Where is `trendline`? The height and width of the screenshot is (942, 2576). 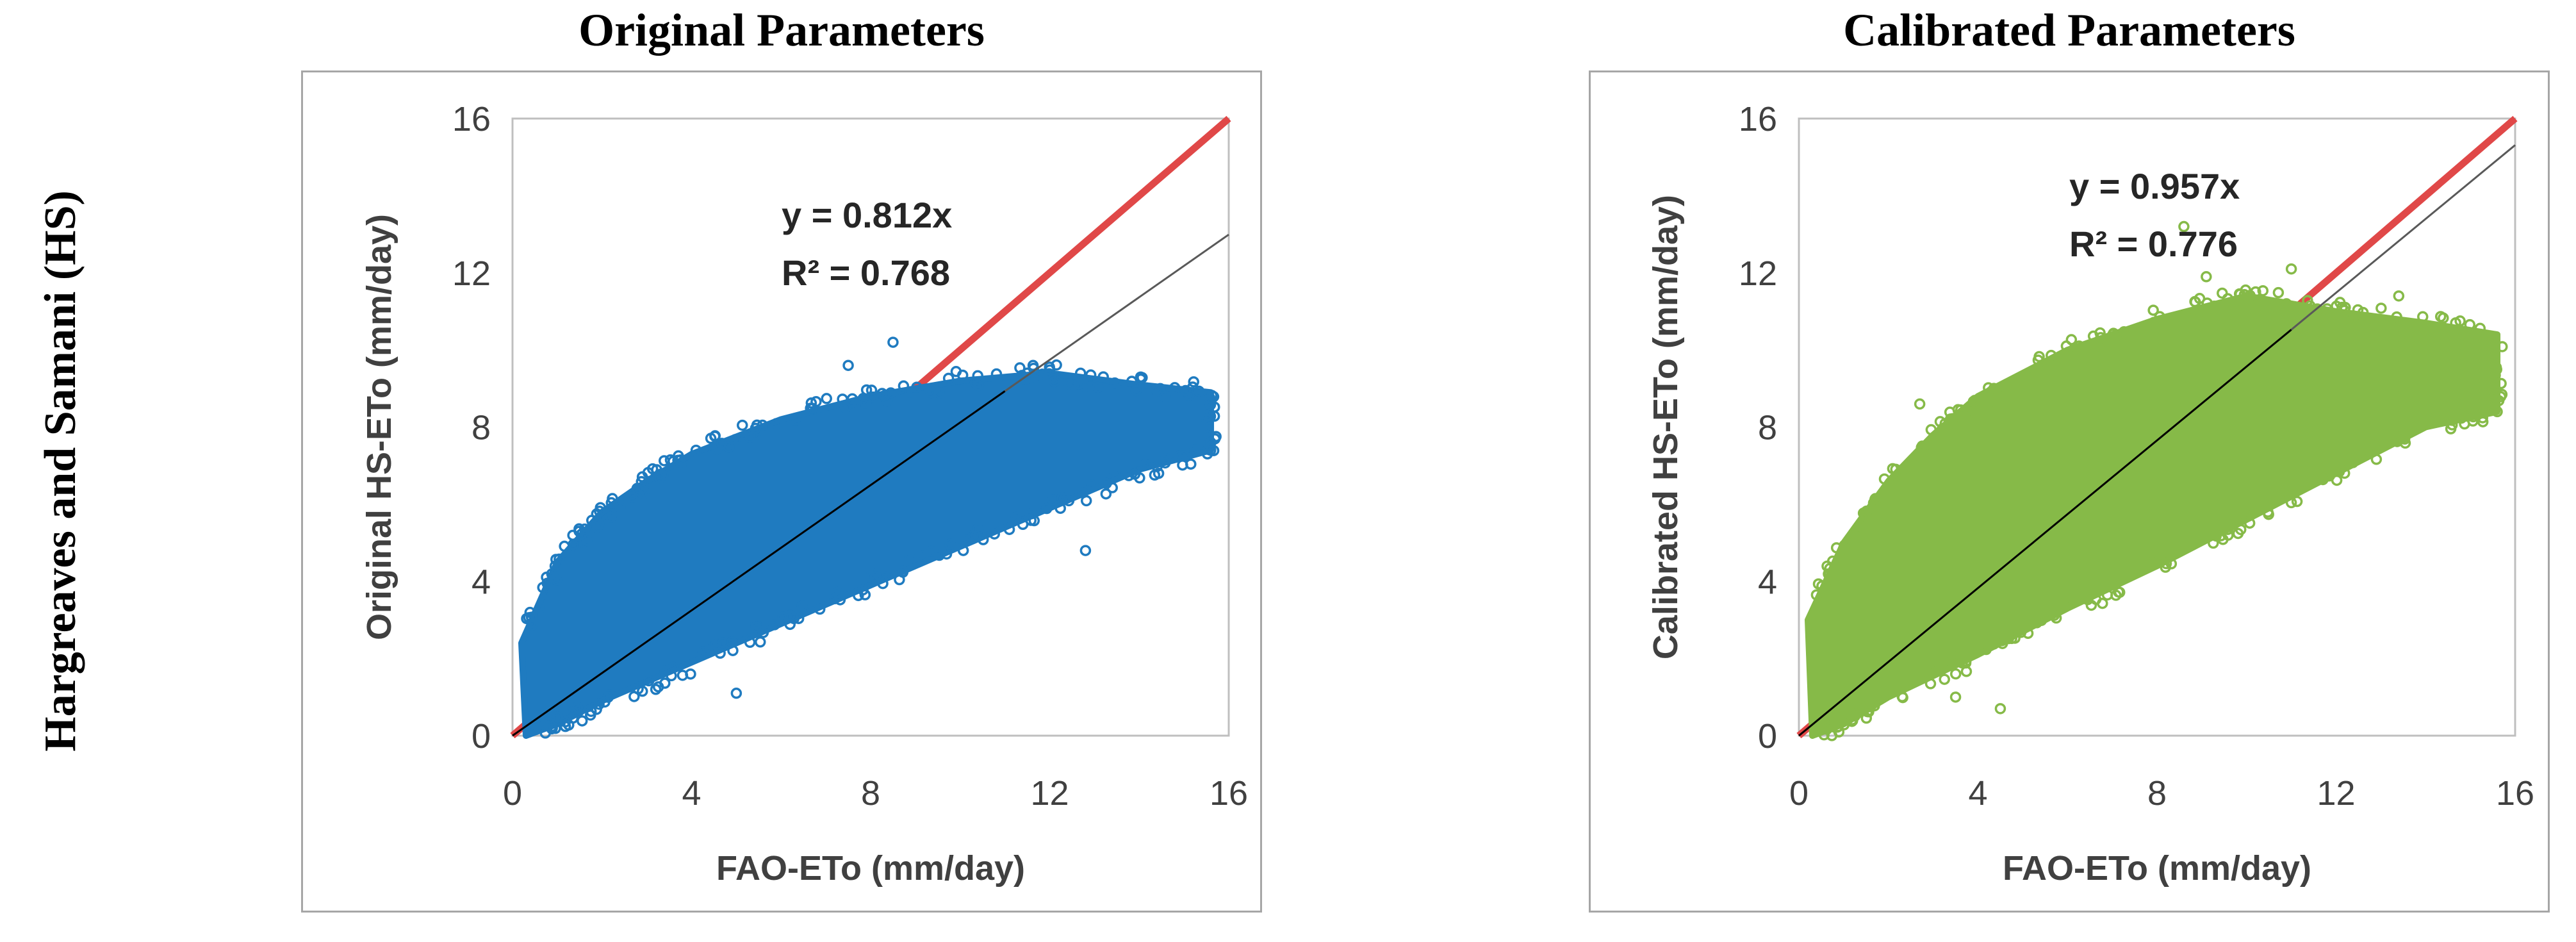
trendline is located at coordinates (2045, 533).